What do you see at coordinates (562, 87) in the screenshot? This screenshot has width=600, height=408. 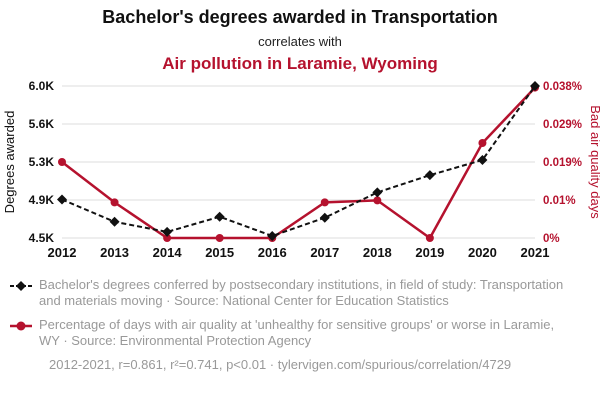 I see `right-axis-tick-label: 0.038%` at bounding box center [562, 87].